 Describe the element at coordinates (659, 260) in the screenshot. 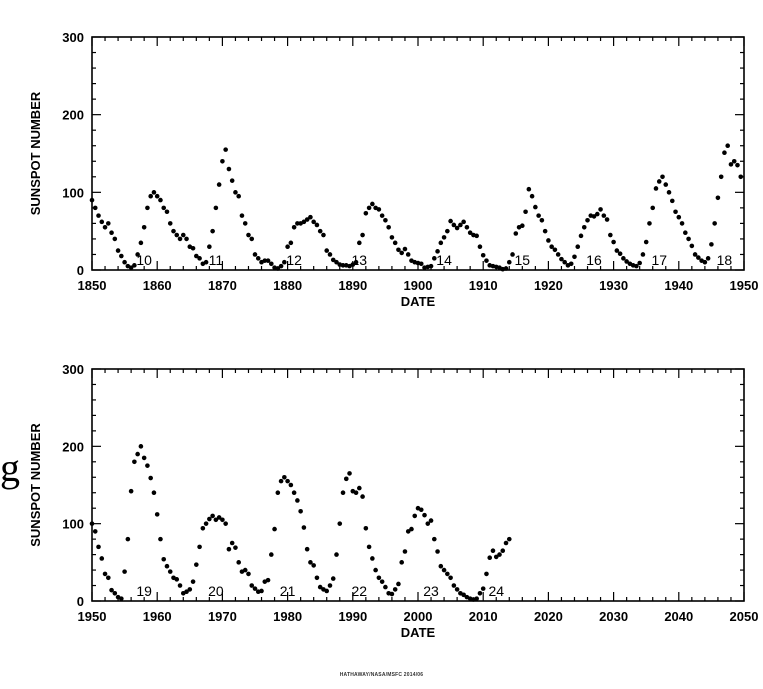

I see `cycle-label: 17` at that location.